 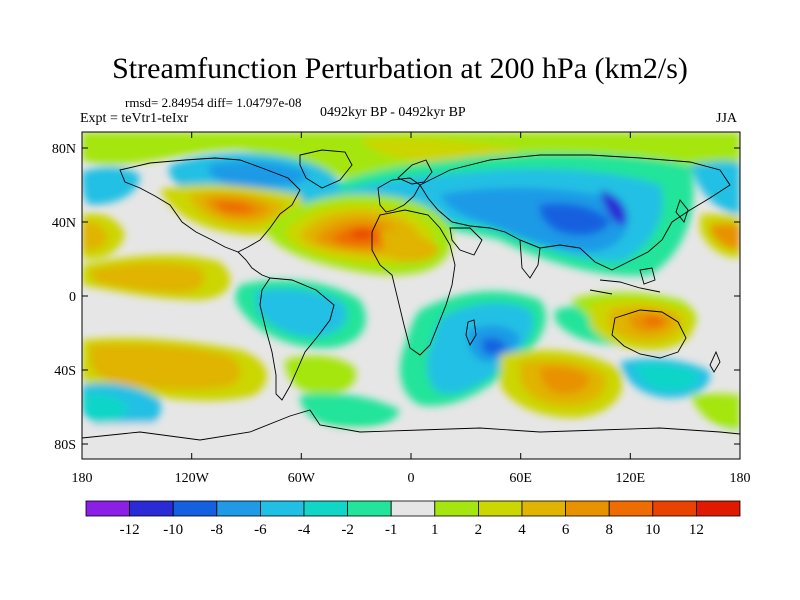 What do you see at coordinates (260, 530) in the screenshot?
I see `colorbar-tick-label: -6` at bounding box center [260, 530].